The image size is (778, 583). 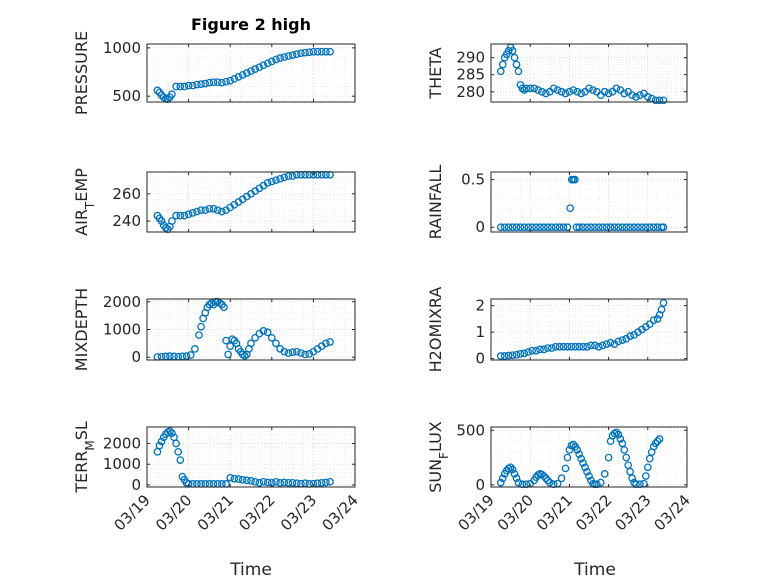 I want to click on y-tick-label: 1, so click(x=480, y=332).